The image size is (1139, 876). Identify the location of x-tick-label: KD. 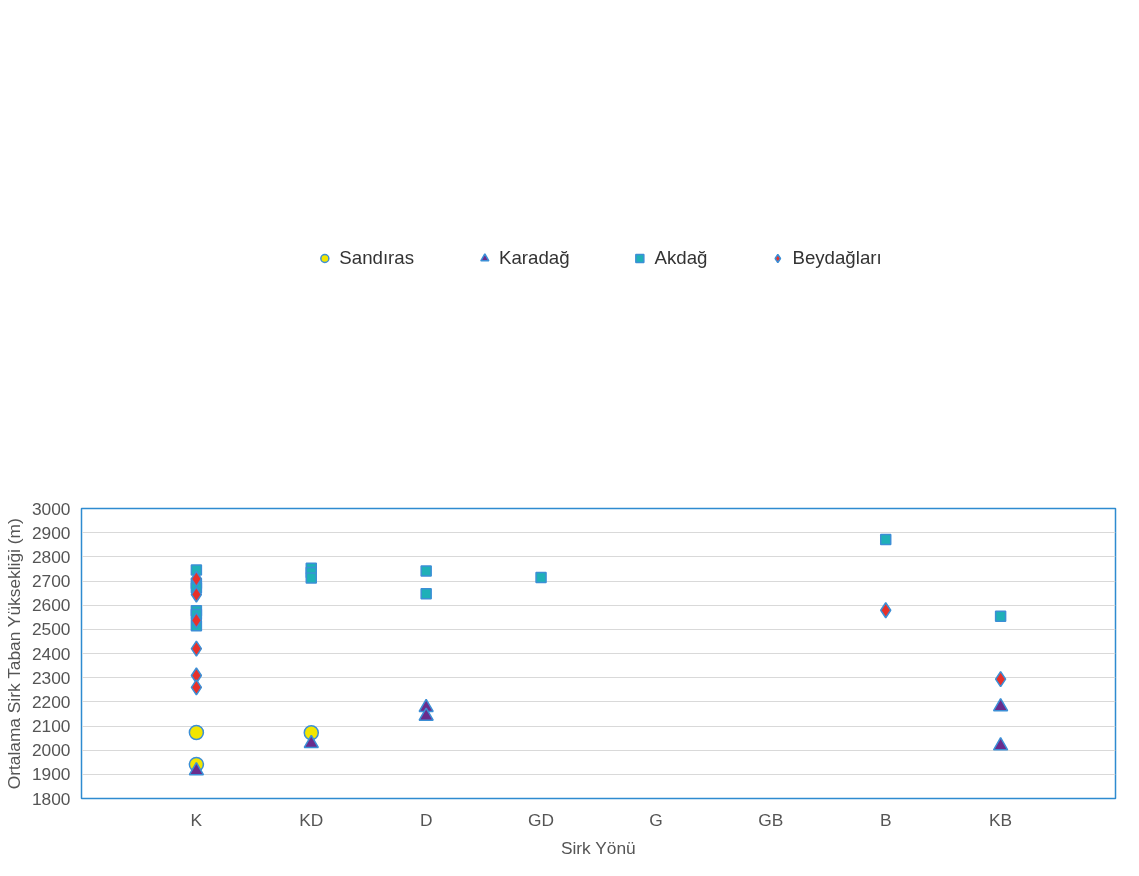
(311, 819).